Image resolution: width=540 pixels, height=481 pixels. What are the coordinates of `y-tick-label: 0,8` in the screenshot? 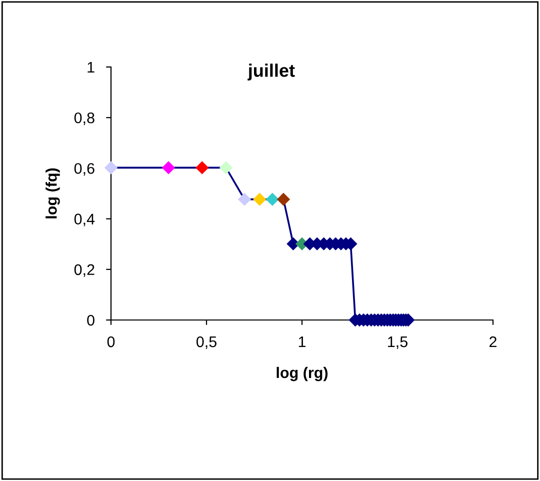 It's located at (84, 119).